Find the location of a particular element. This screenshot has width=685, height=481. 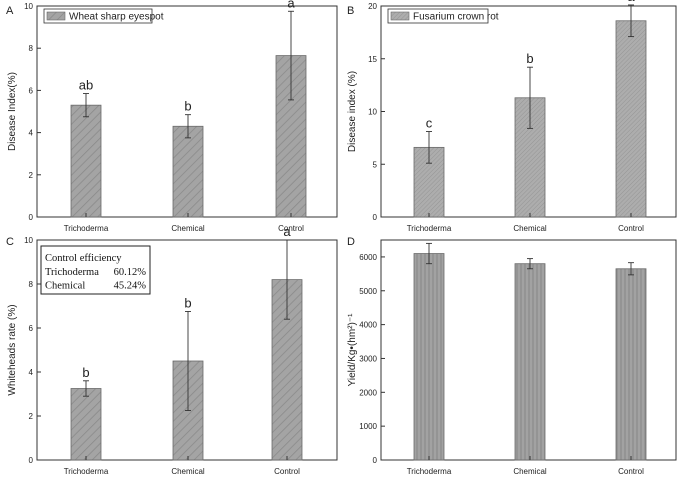

panel-label: B is located at coordinates (350, 11).